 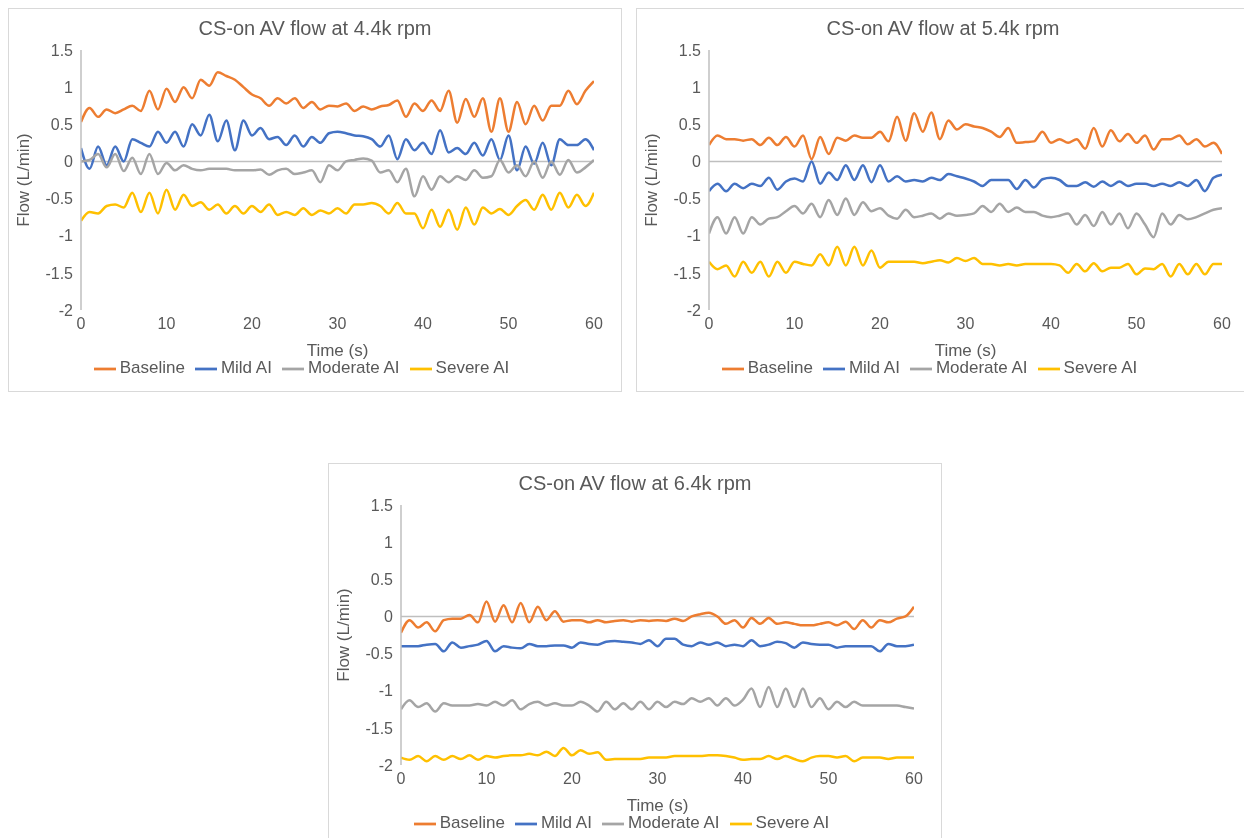 I want to click on chart-title: CS-on AV flow at 4.4k rpm, so click(x=315, y=28).